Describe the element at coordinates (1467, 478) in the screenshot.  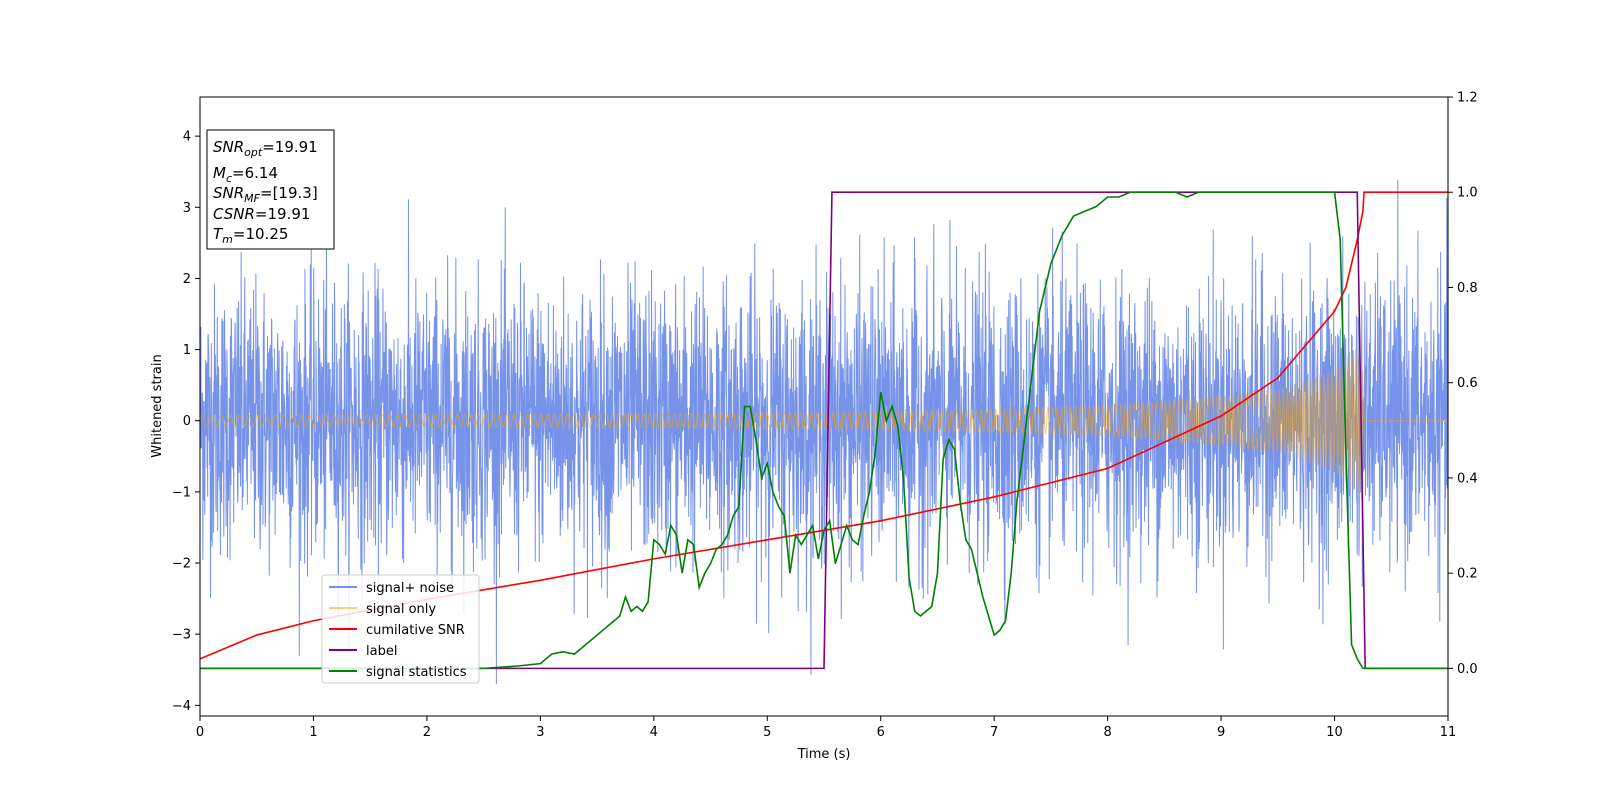
I see `y2-tick-label: 0.4` at that location.